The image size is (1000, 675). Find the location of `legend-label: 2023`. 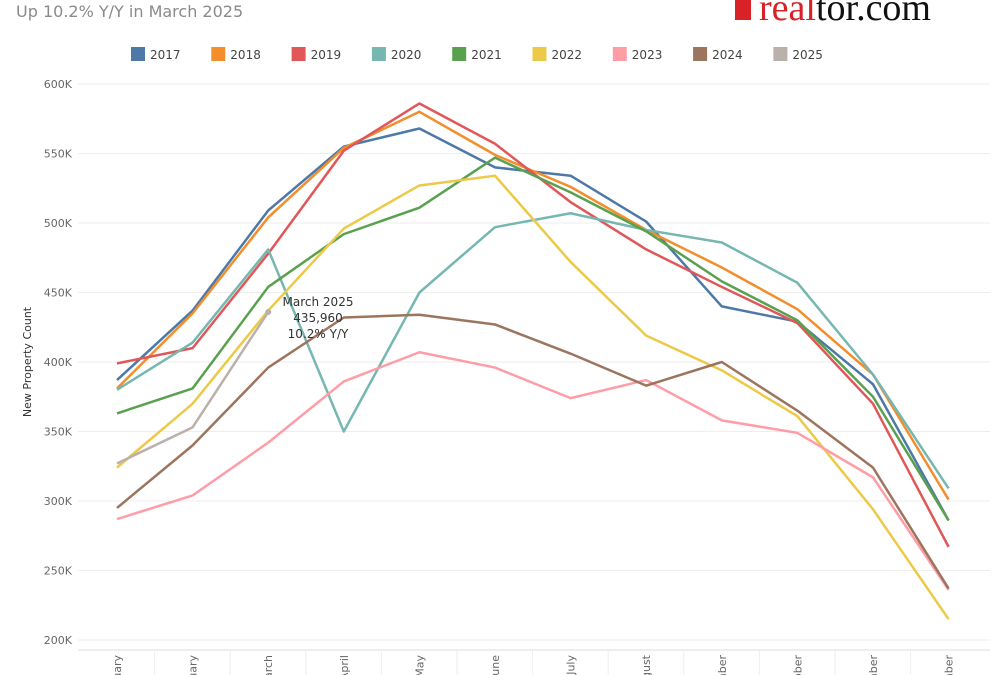

legend-label: 2023 is located at coordinates (647, 55).